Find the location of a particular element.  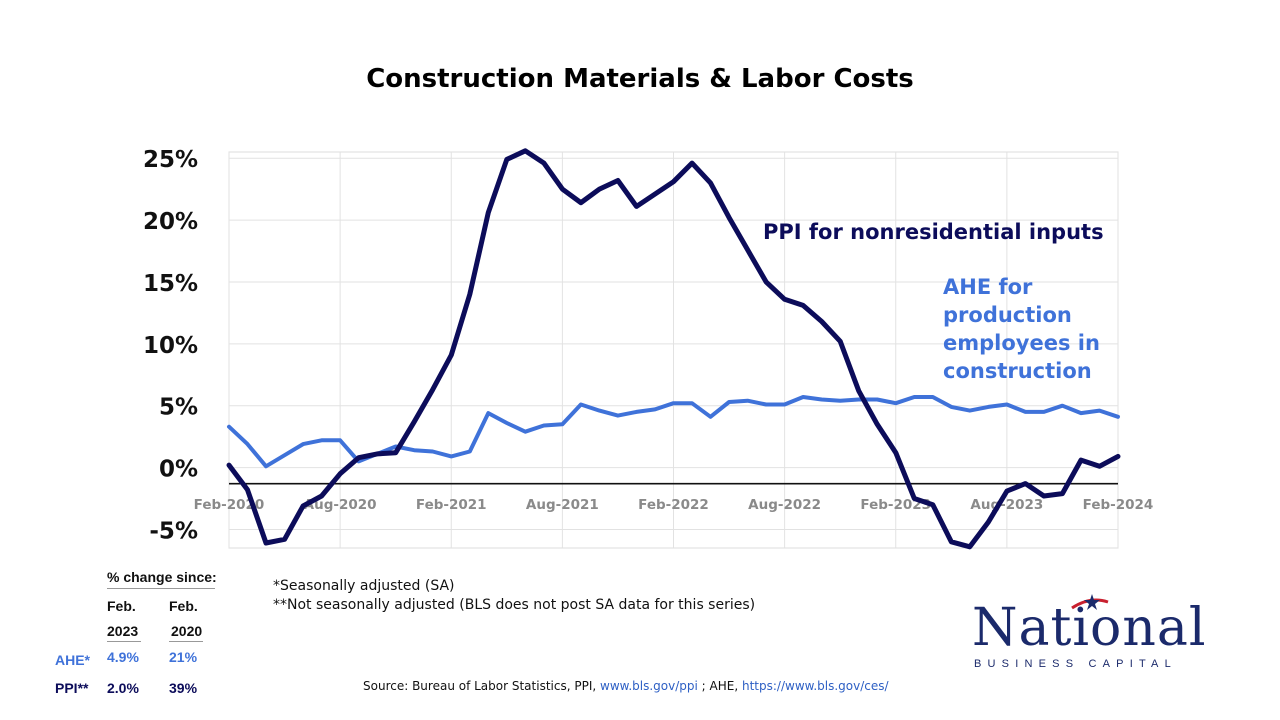

y-tick-label: -5% is located at coordinates (173, 531).